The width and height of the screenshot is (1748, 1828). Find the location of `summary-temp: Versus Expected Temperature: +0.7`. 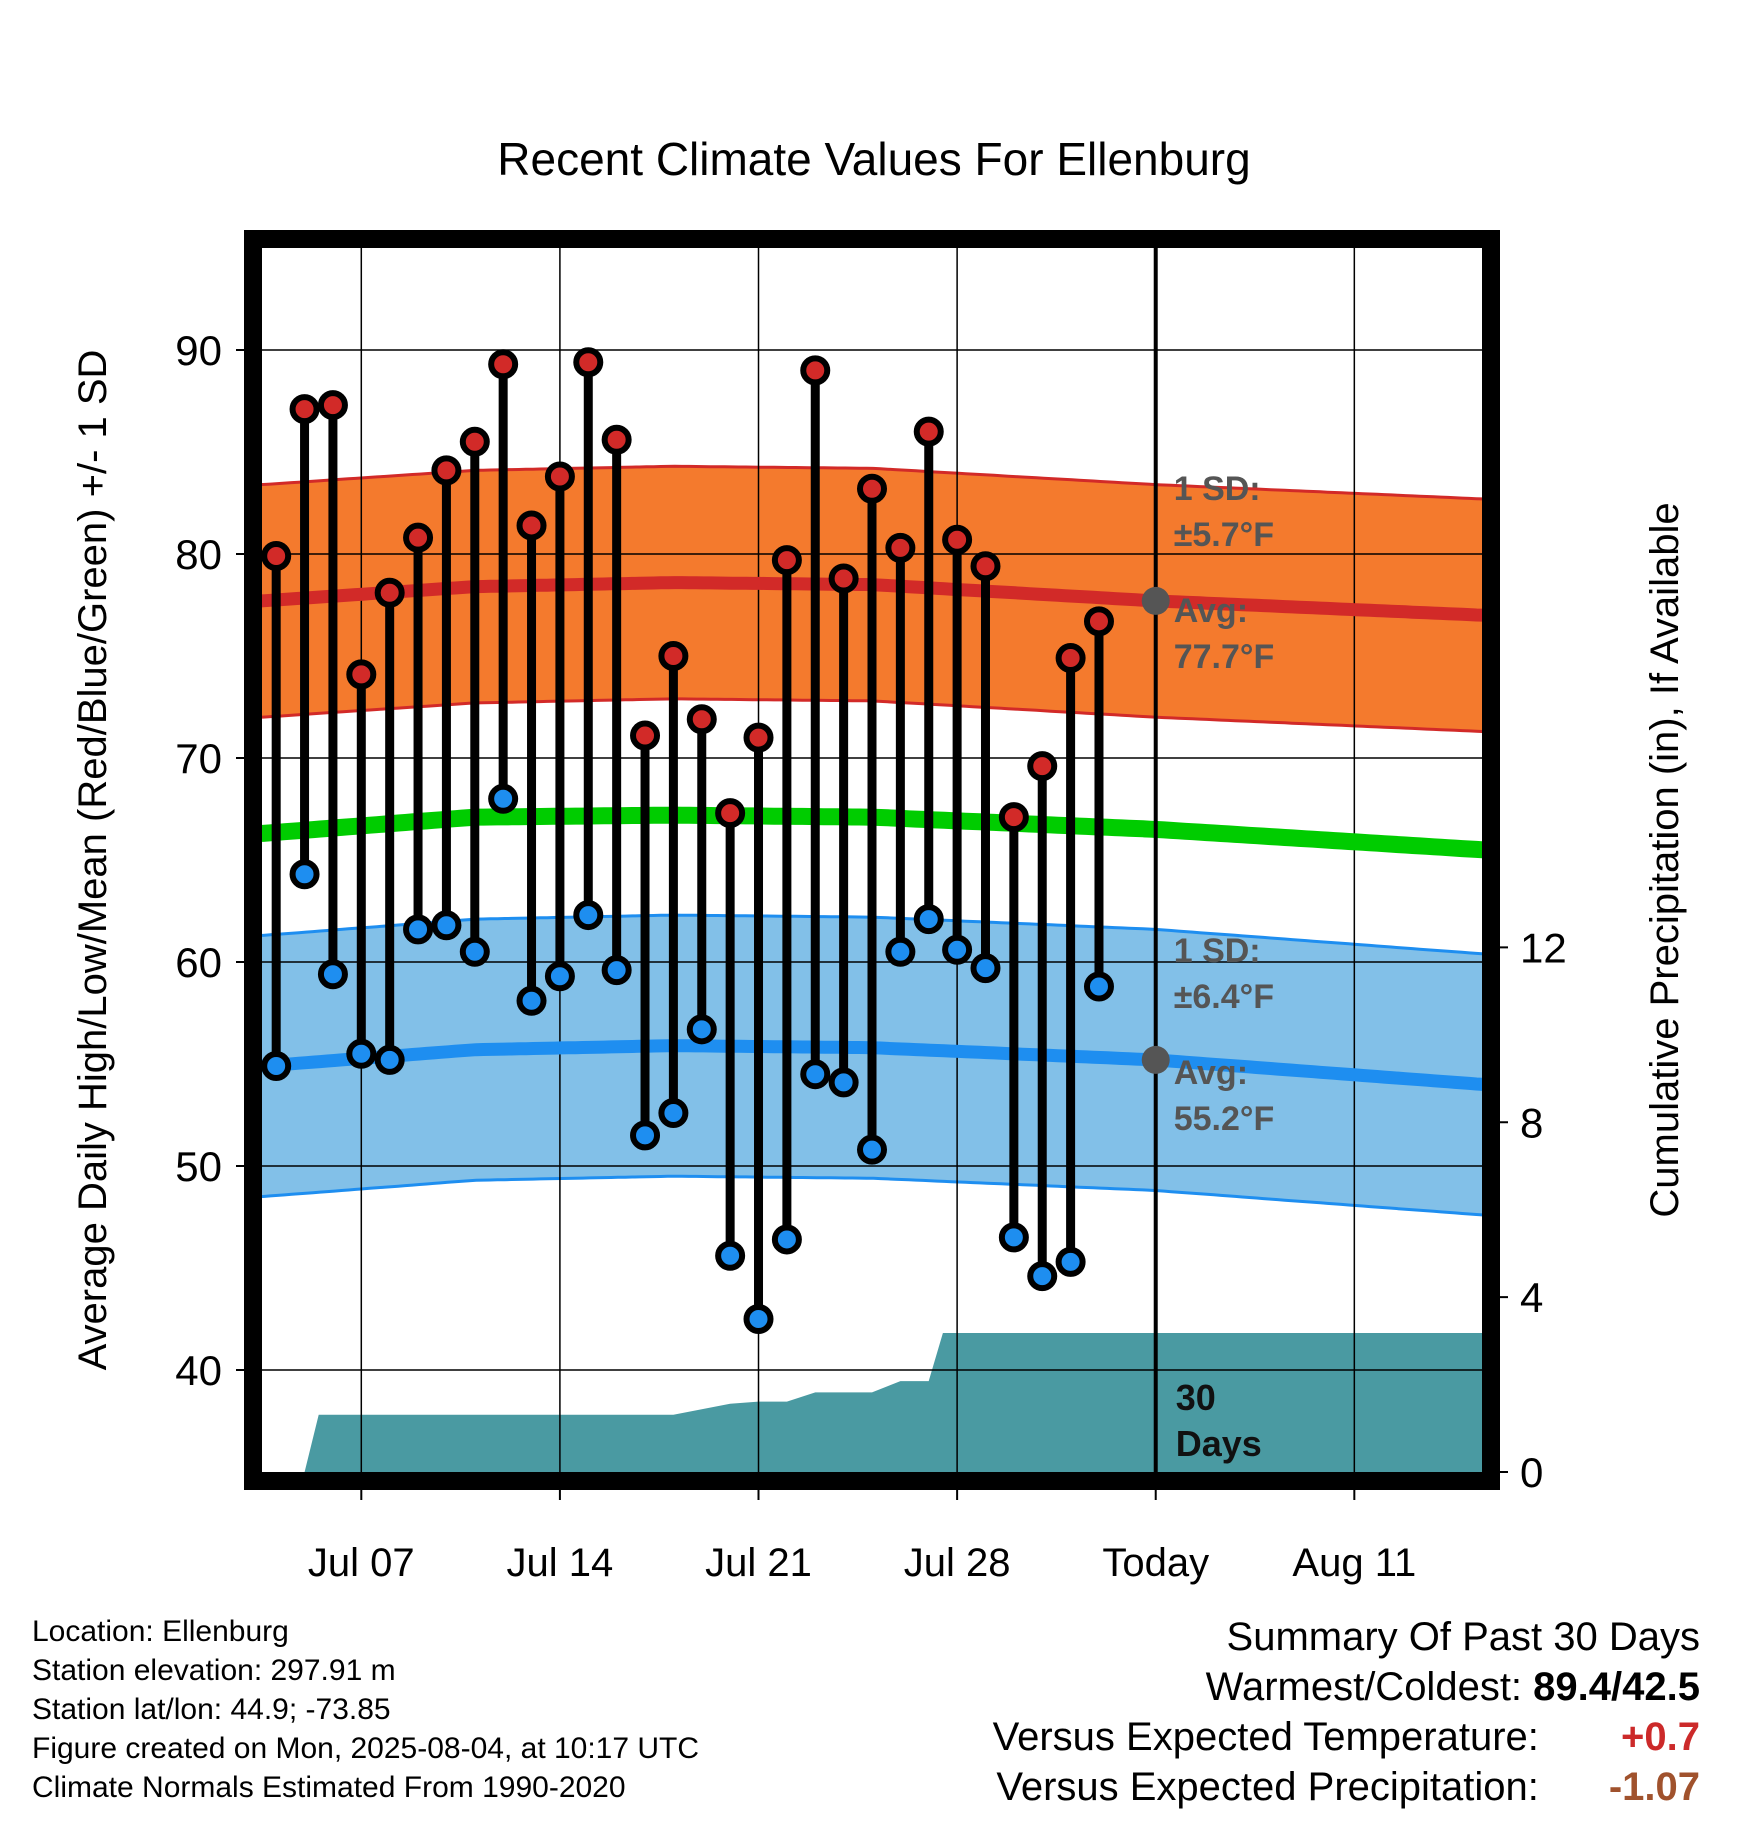

summary-temp: Versus Expected Temperature: +0.7 is located at coordinates (1346, 1737).